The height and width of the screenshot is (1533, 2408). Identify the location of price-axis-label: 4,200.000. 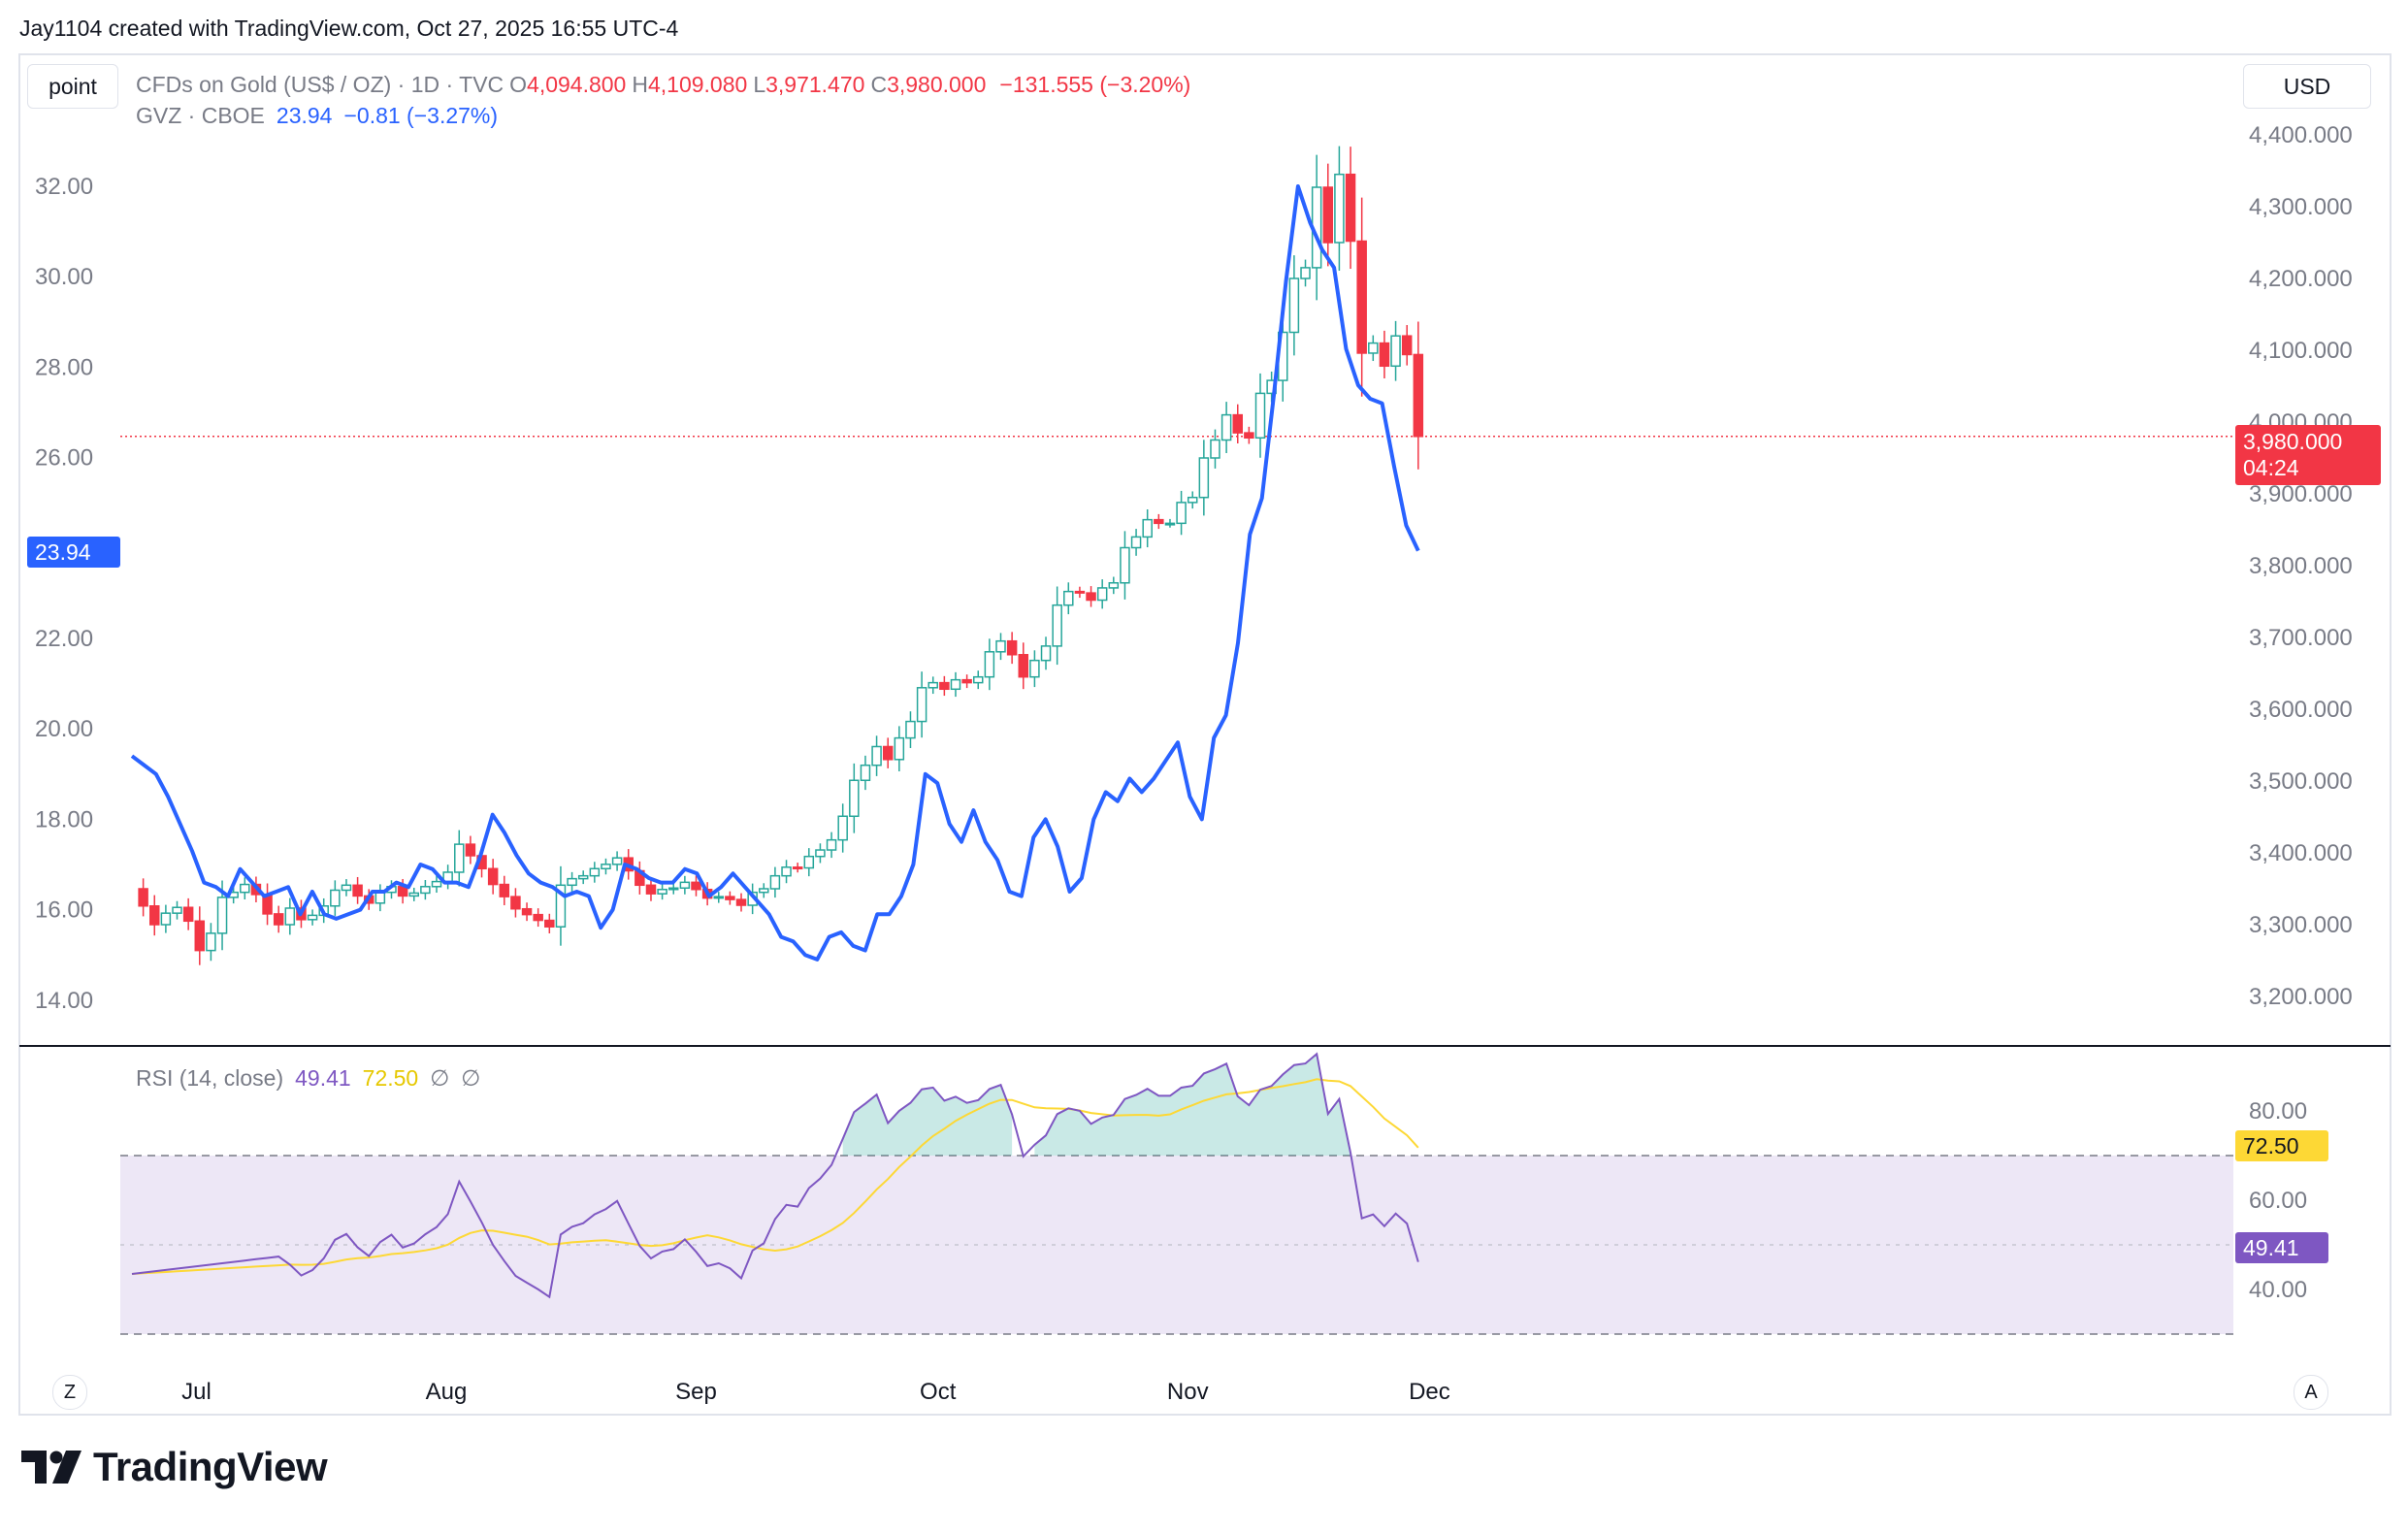
(2301, 279).